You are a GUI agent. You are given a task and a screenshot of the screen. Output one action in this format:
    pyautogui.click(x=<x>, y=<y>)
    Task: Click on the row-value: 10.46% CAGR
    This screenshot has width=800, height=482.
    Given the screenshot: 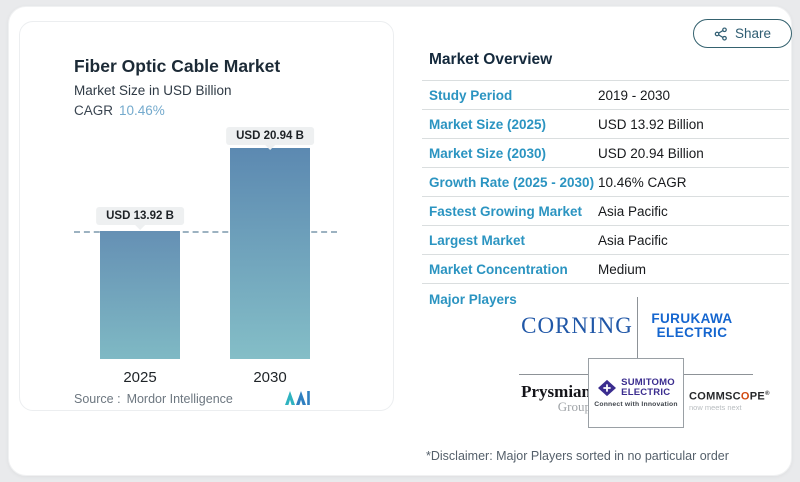 What is the action you would take?
    pyautogui.click(x=642, y=182)
    